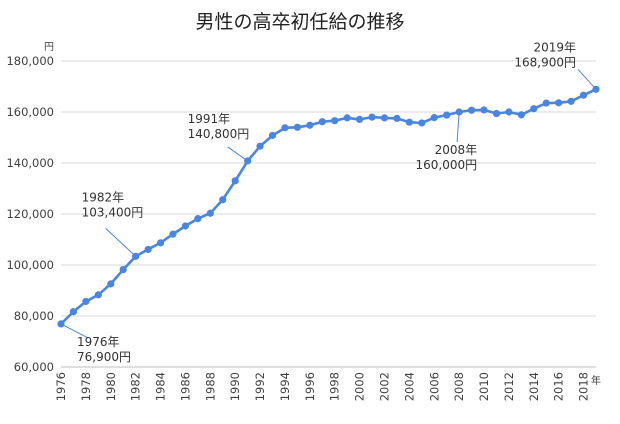  I want to click on annotation-year: 1976年, so click(98, 342).